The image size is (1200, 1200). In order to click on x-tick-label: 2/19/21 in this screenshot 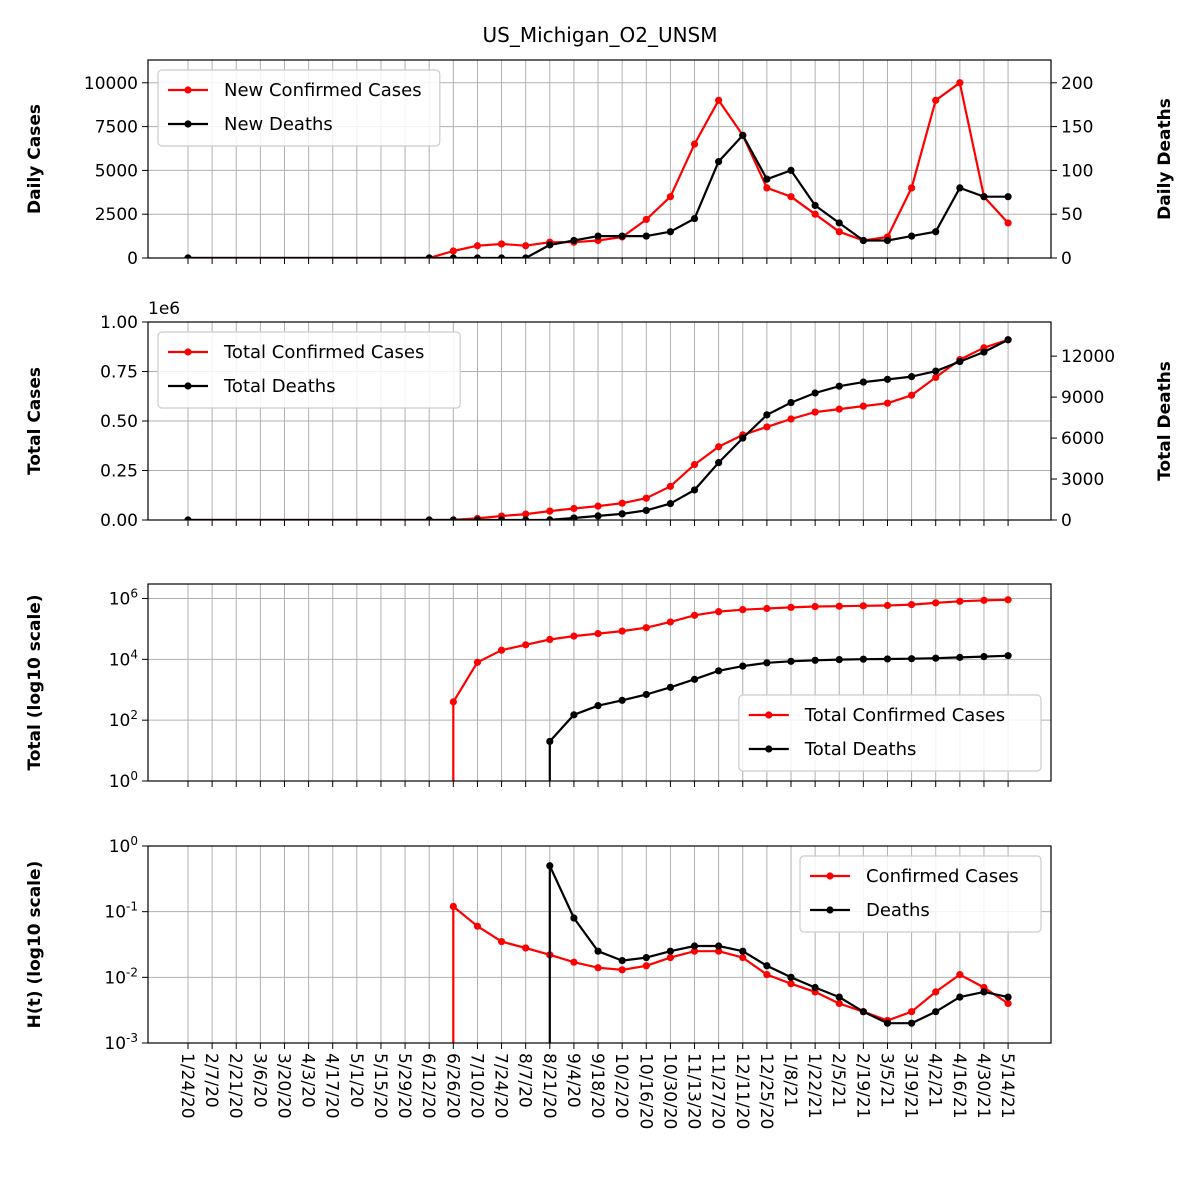, I will do `click(862, 1086)`.